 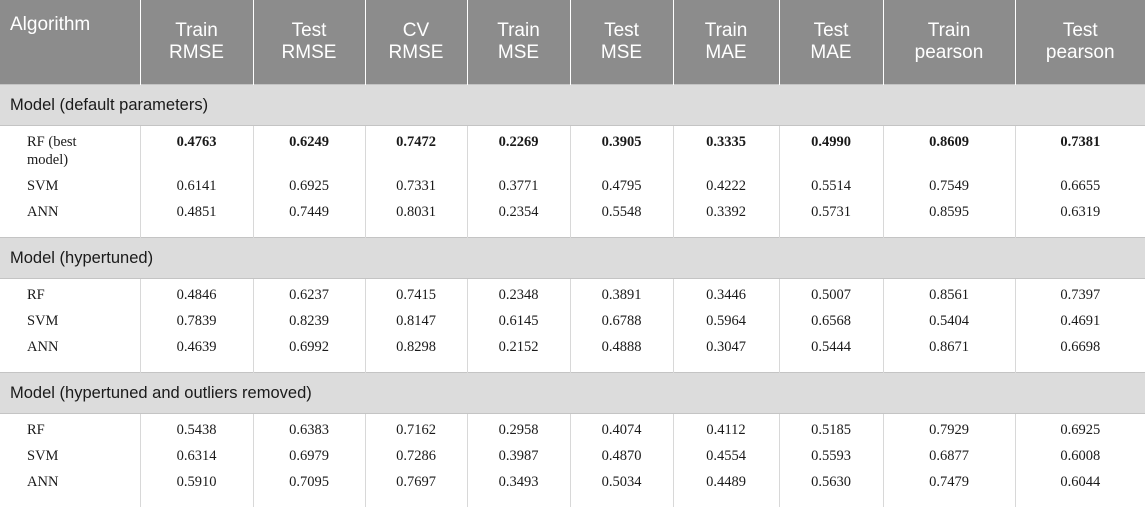 What do you see at coordinates (948, 190) in the screenshot?
I see `cell-value: 0.7549` at bounding box center [948, 190].